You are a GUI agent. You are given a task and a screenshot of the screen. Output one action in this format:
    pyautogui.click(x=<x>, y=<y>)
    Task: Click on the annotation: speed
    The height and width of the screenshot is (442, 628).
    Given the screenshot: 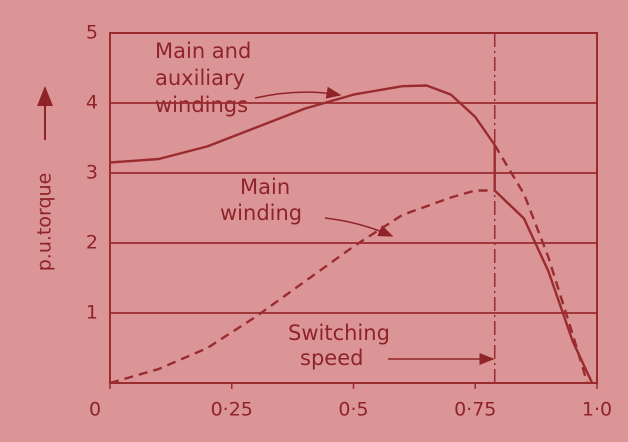 What is the action you would take?
    pyautogui.click(x=331, y=358)
    